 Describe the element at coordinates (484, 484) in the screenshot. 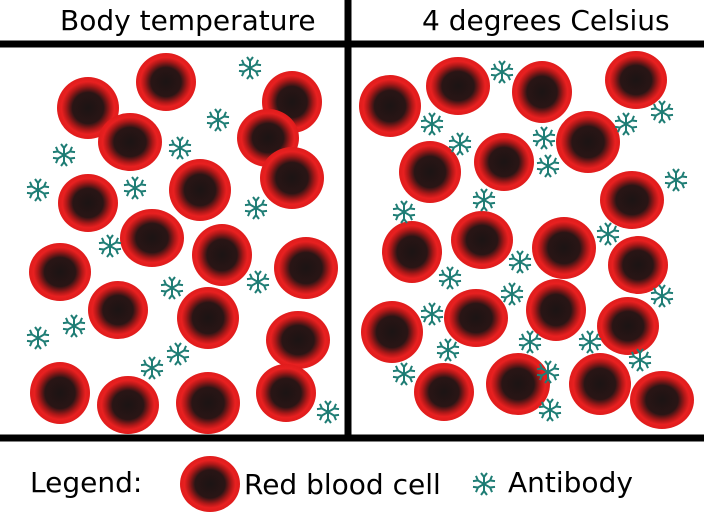

I see `legend-antibody-icon` at that location.